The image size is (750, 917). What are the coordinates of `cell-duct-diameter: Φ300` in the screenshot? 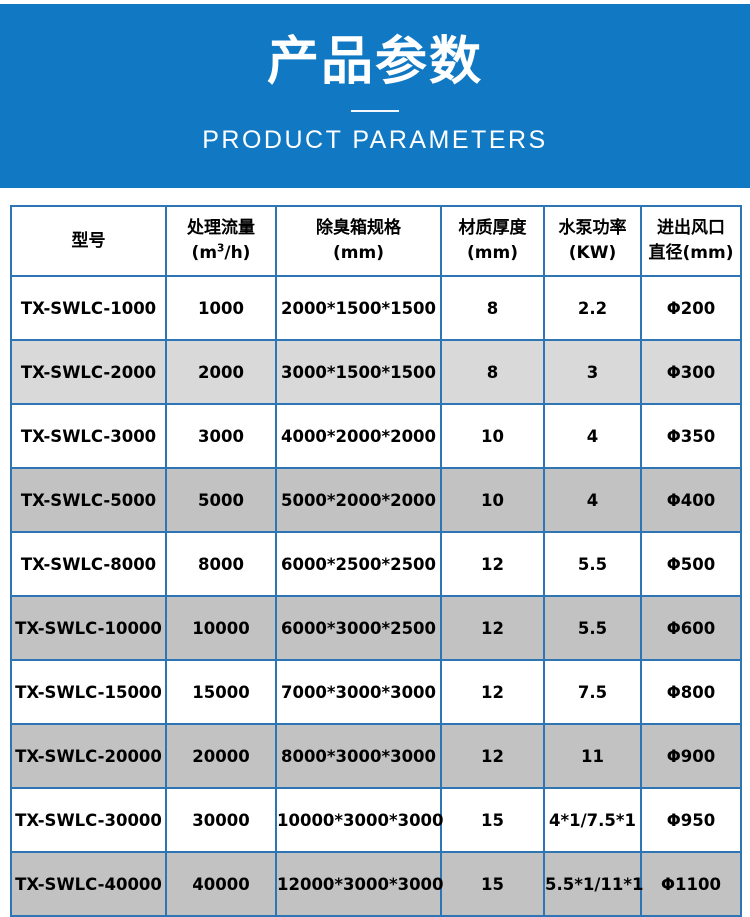 It's located at (691, 372).